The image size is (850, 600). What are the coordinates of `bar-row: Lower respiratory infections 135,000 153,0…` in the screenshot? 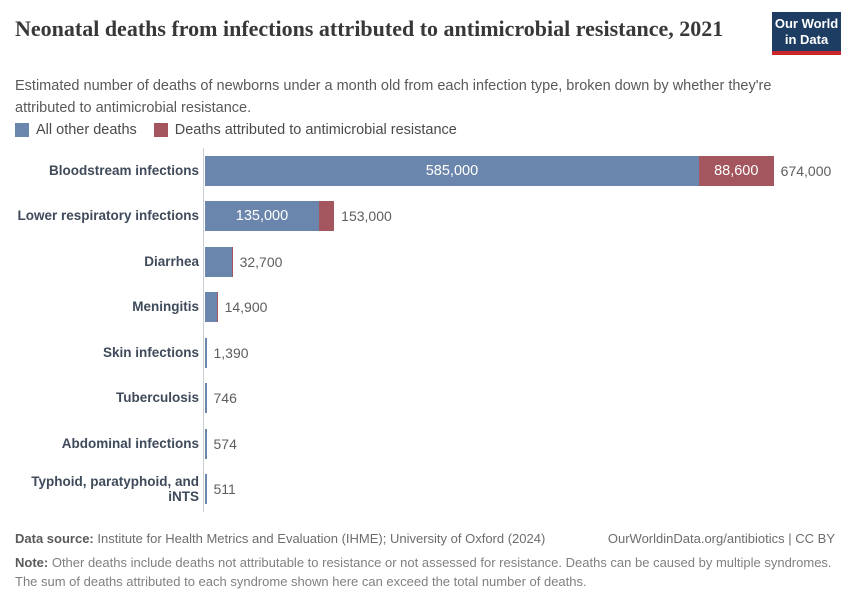 It's located at (432, 216).